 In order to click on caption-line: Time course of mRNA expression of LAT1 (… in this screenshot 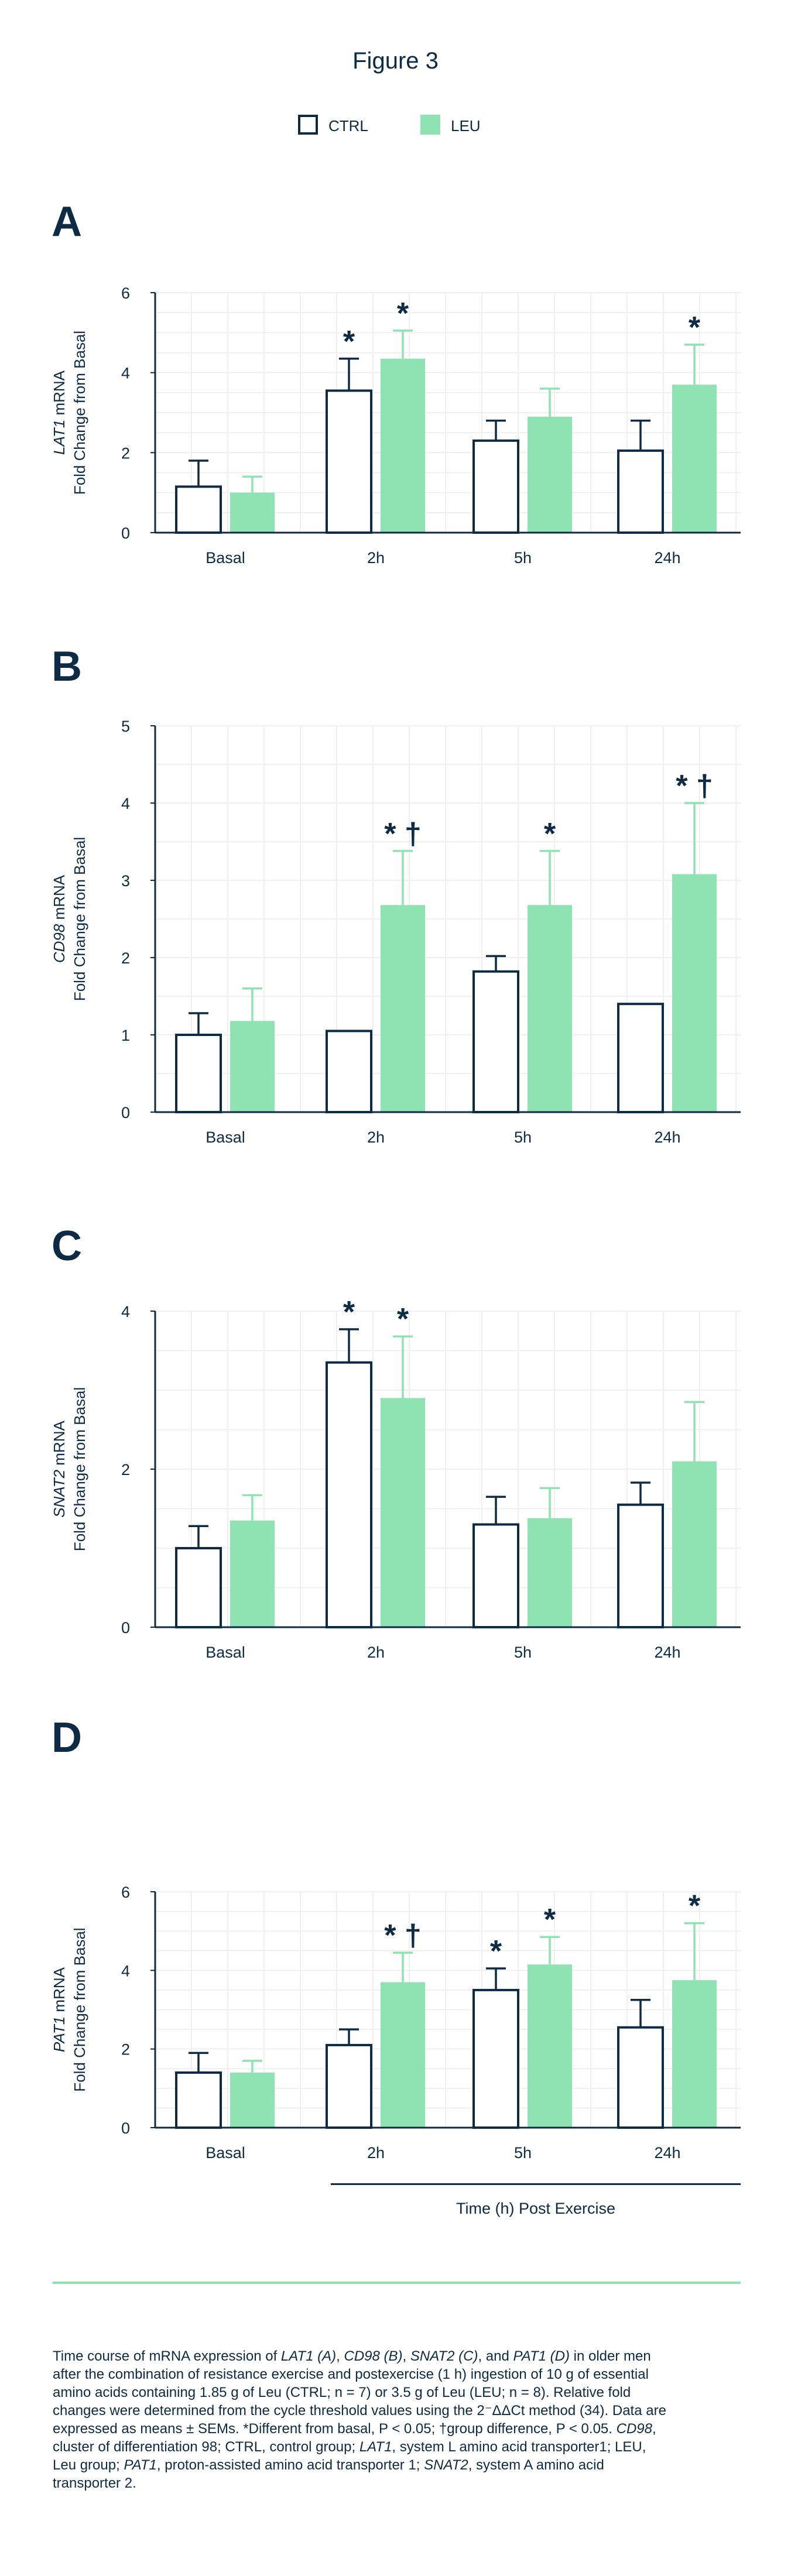, I will do `click(352, 2356)`.